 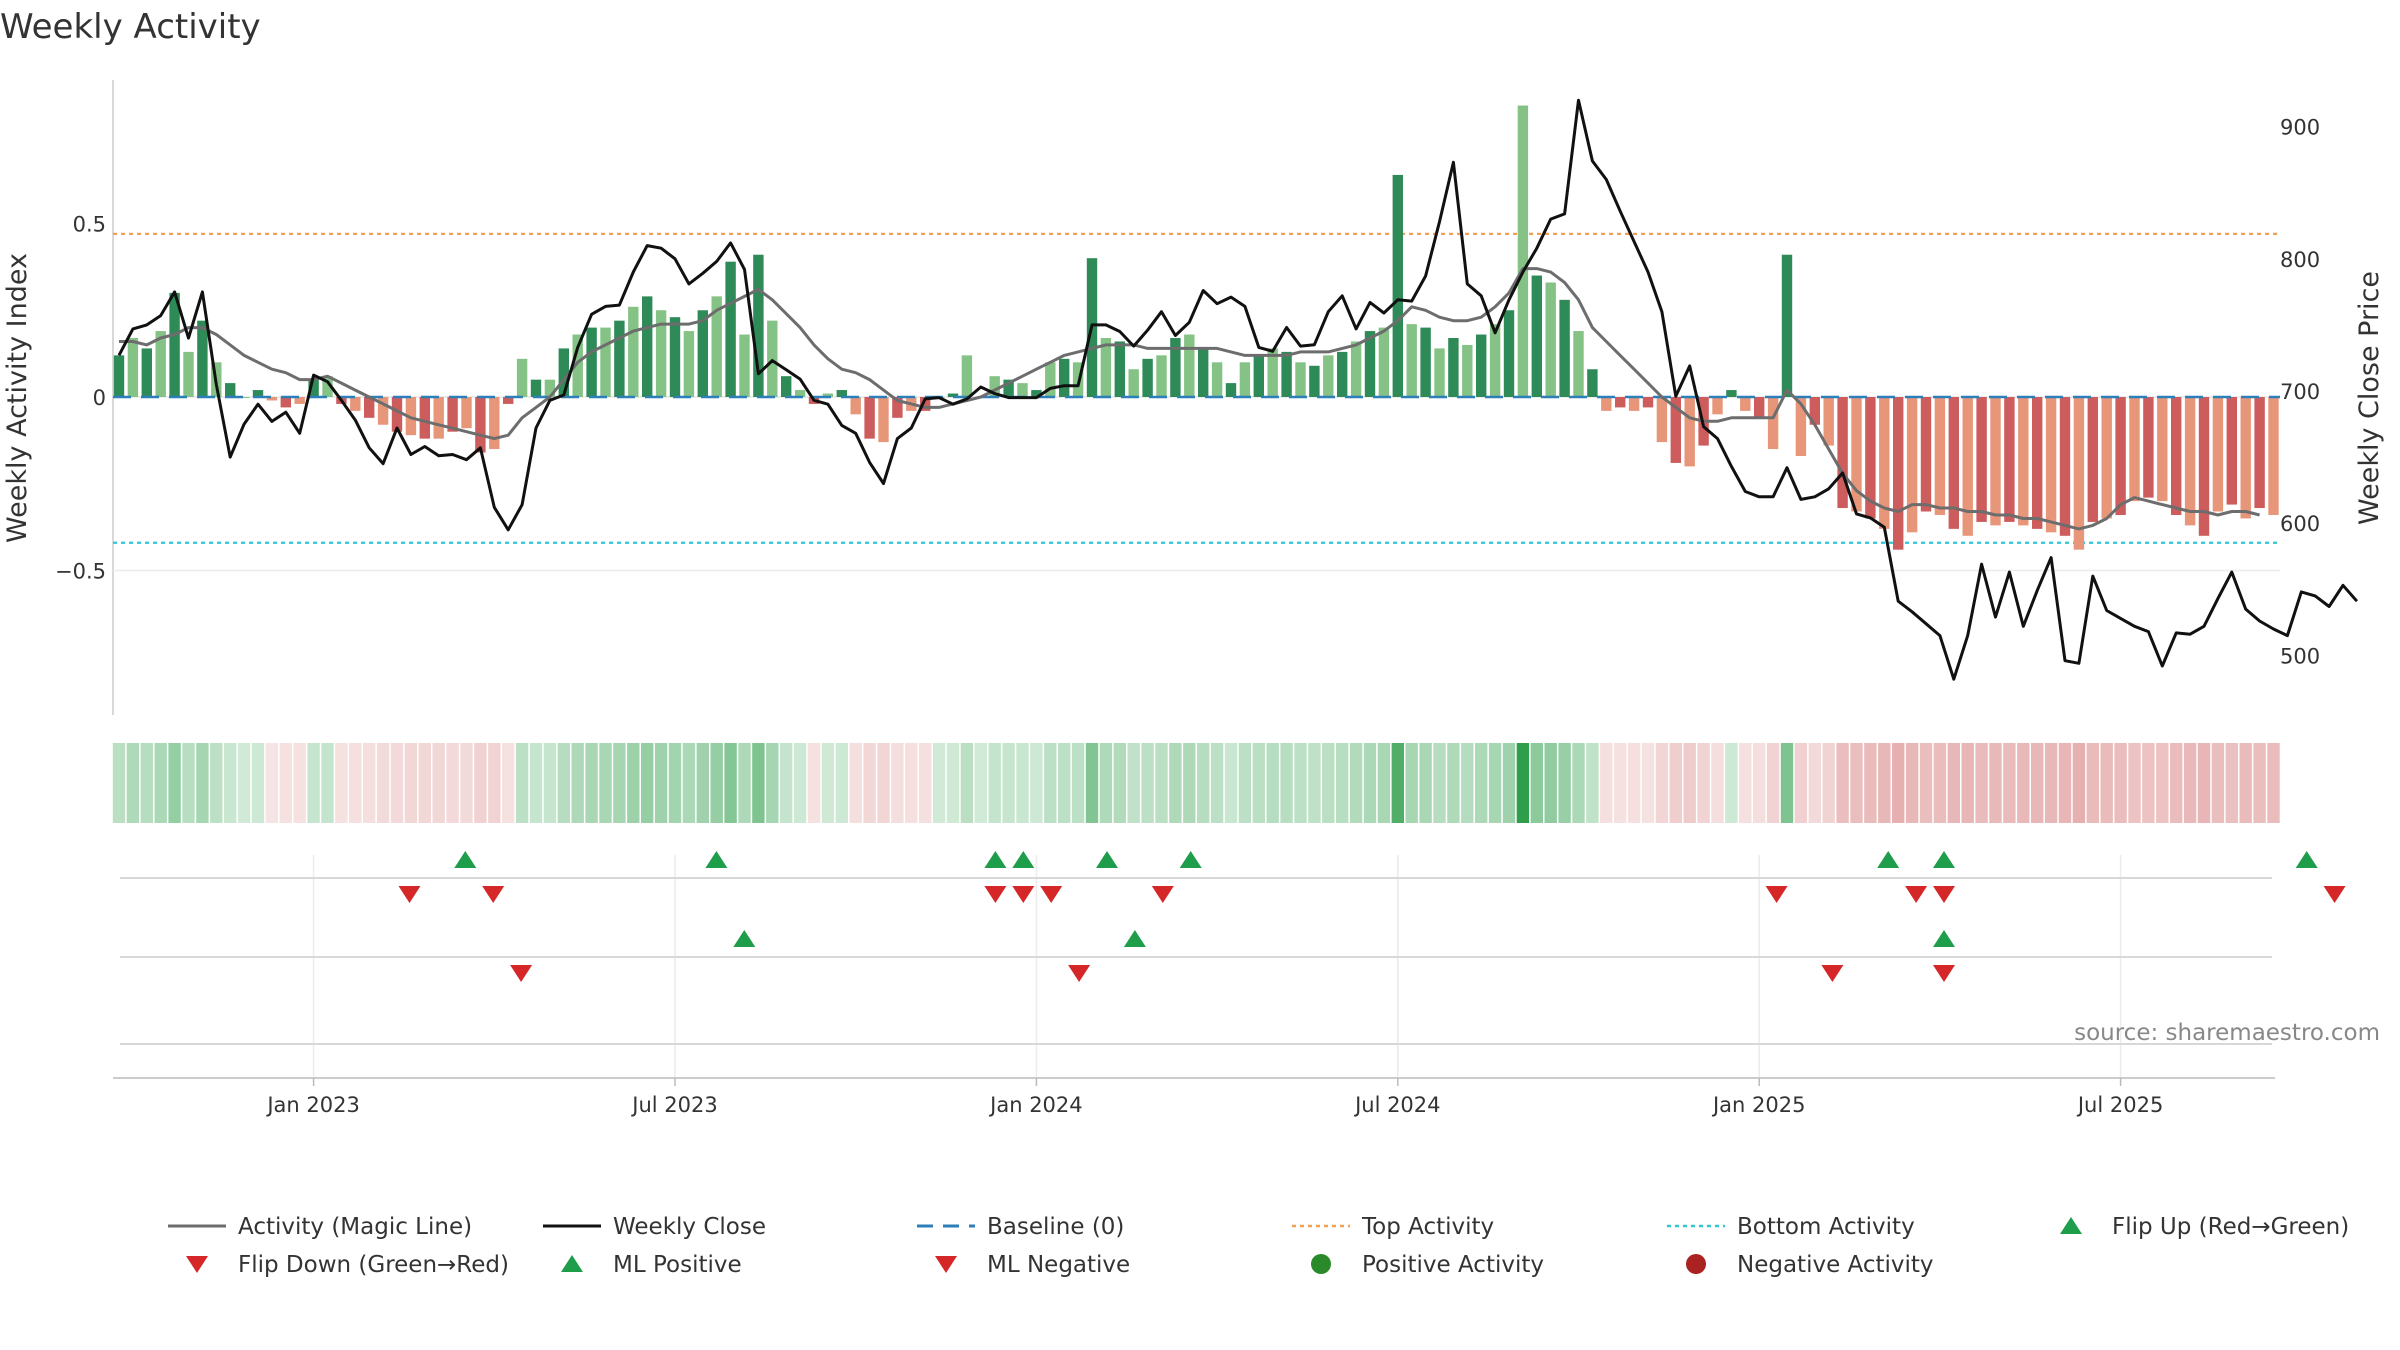 What do you see at coordinates (1393, 1227) in the screenshot?
I see `legend-item: Top Activity` at bounding box center [1393, 1227].